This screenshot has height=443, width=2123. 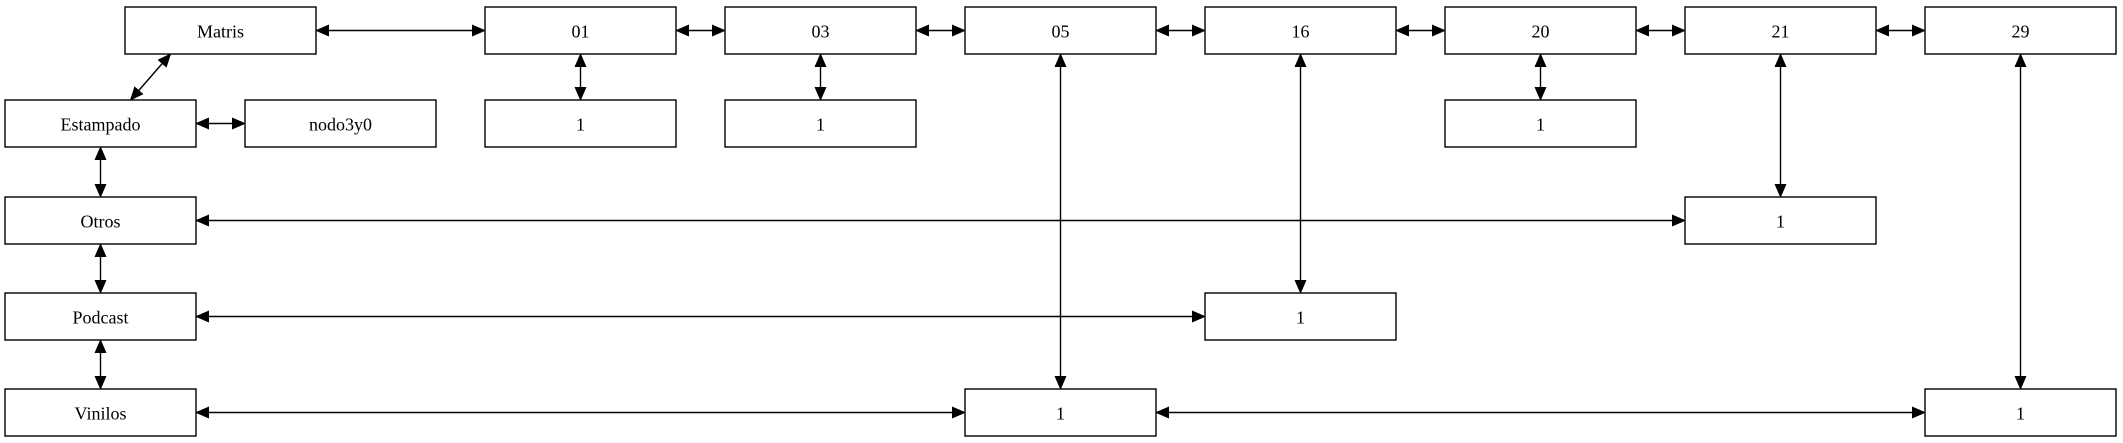 I want to click on node-label: Otros, so click(x=101, y=222).